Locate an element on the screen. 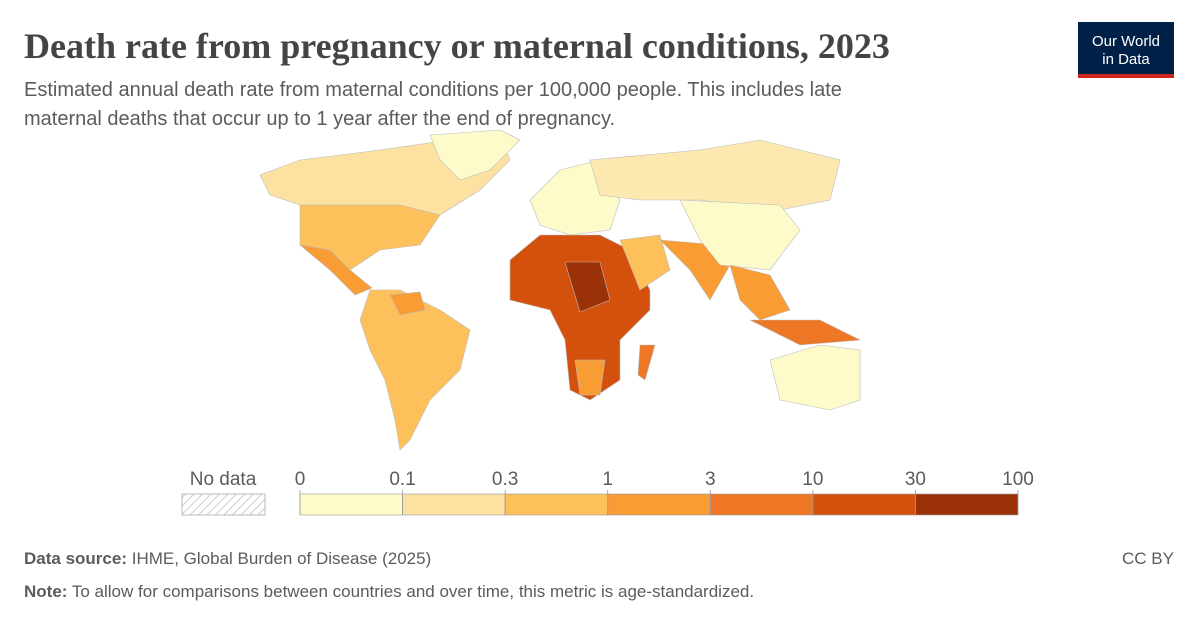 The image size is (1200, 632). legend-tick-label: 3 is located at coordinates (710, 479).